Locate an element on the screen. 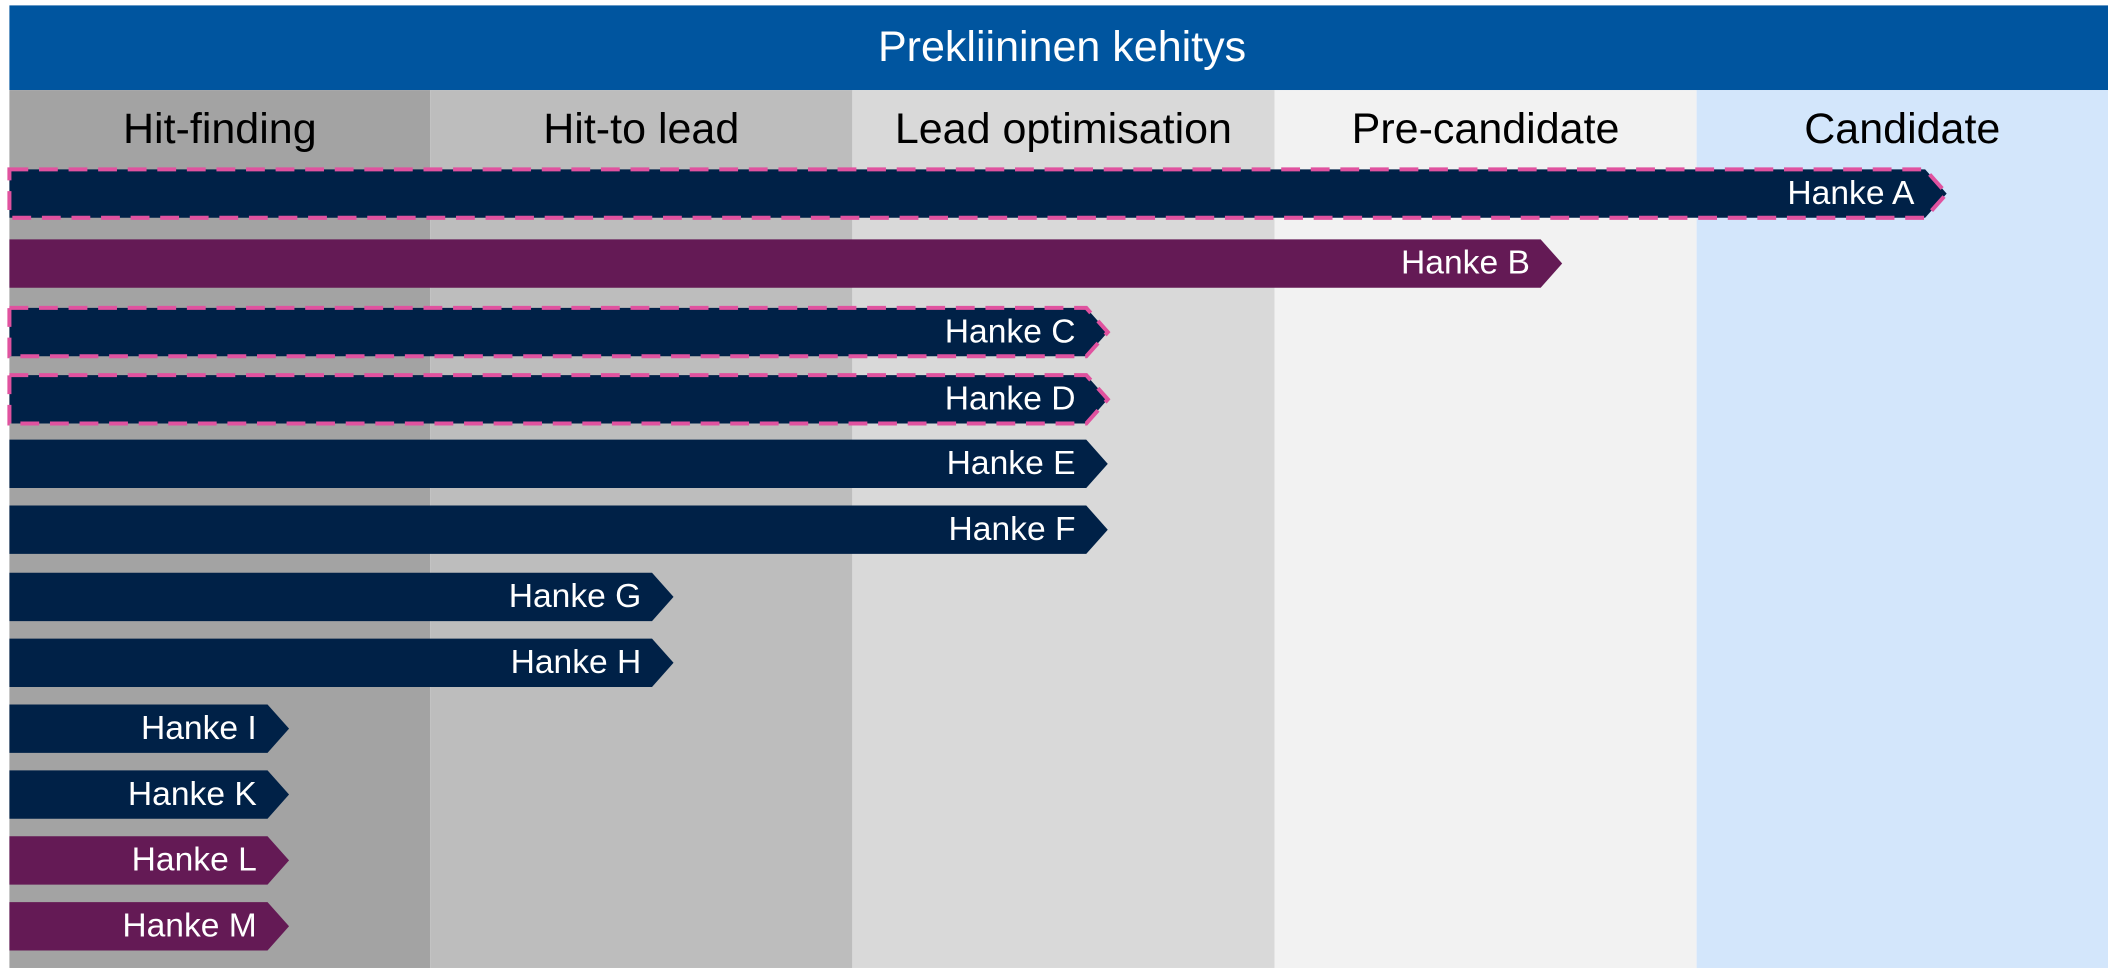  phase-label: Hit-to lead is located at coordinates (641, 129).